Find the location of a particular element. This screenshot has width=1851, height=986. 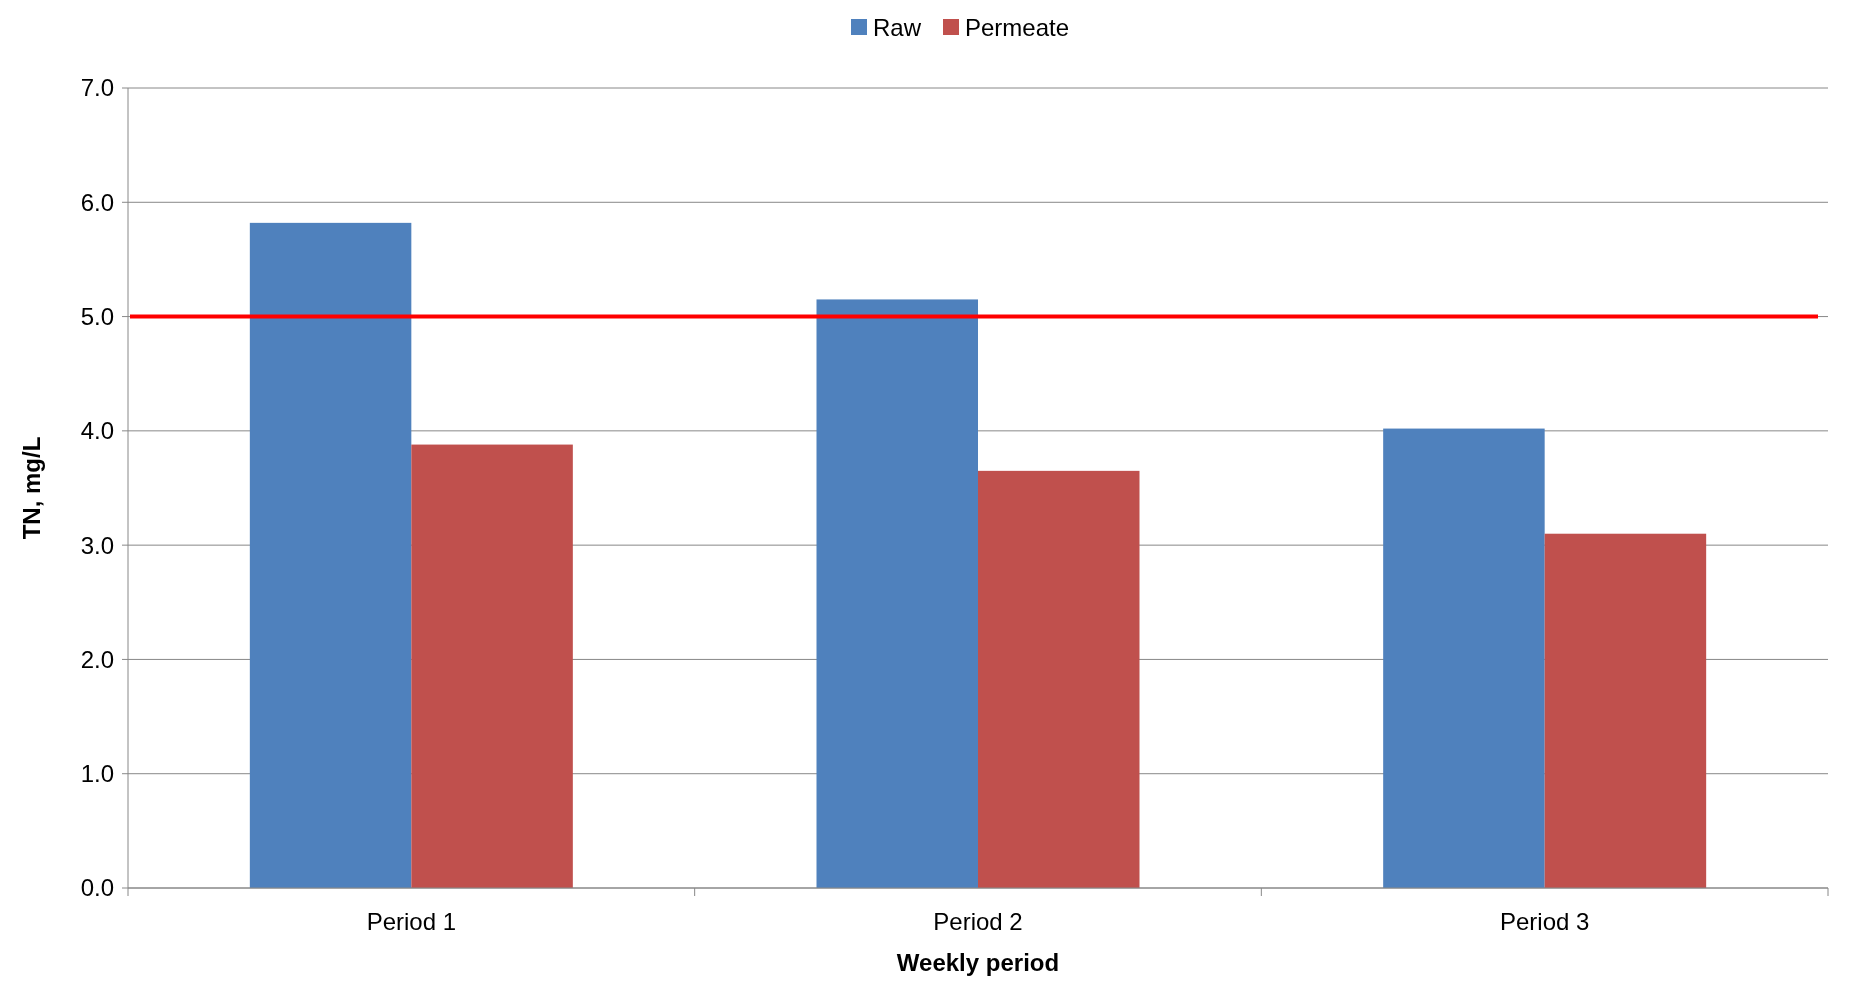

x-tick-label: Period 2 is located at coordinates (978, 921).